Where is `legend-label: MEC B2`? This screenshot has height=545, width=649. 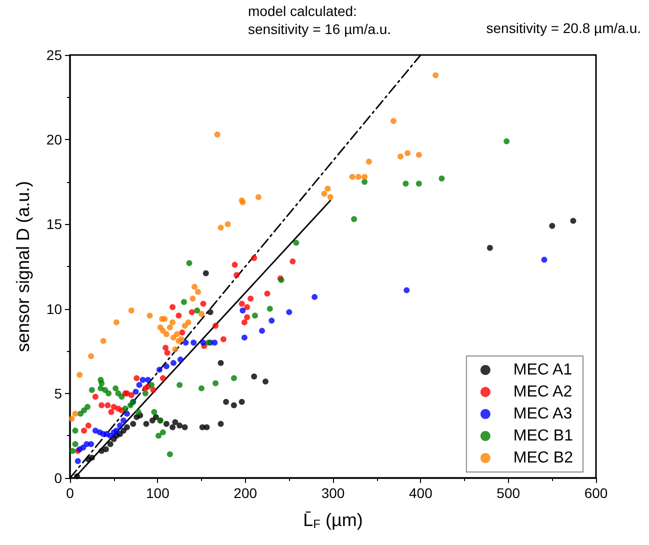
legend-label: MEC B2 is located at coordinates (543, 458).